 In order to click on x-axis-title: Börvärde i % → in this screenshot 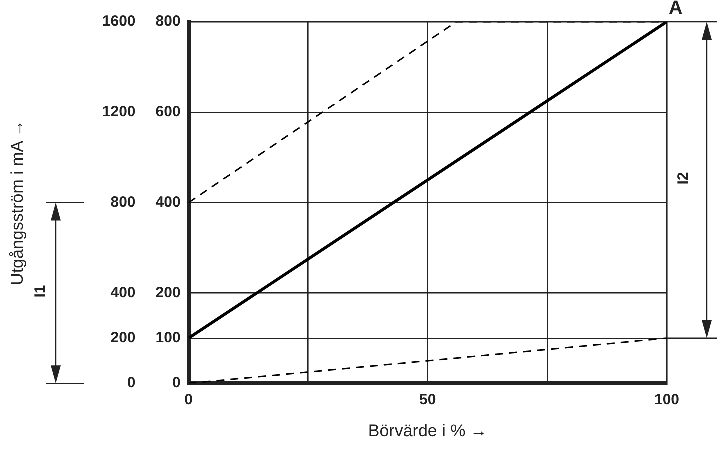, I will do `click(428, 430)`.